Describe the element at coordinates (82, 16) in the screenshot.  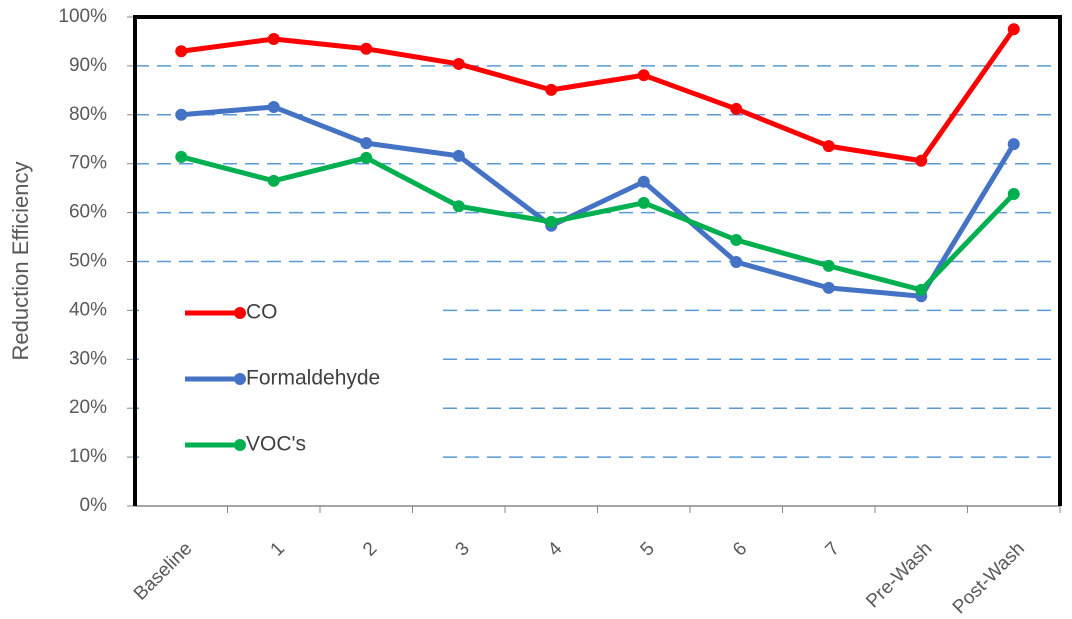
I see `y-tick-label: 100%` at that location.